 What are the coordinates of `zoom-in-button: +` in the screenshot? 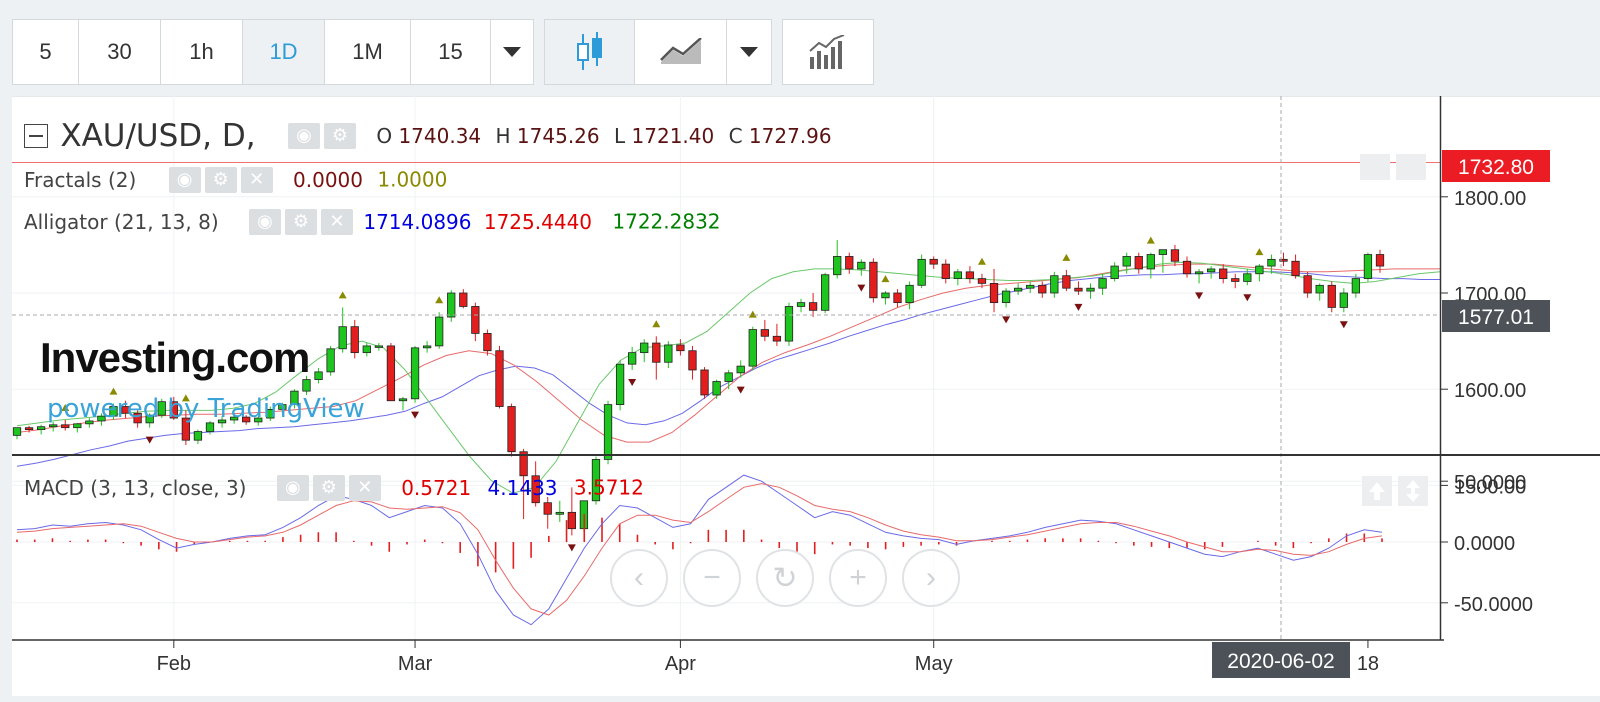 It's located at (858, 578).